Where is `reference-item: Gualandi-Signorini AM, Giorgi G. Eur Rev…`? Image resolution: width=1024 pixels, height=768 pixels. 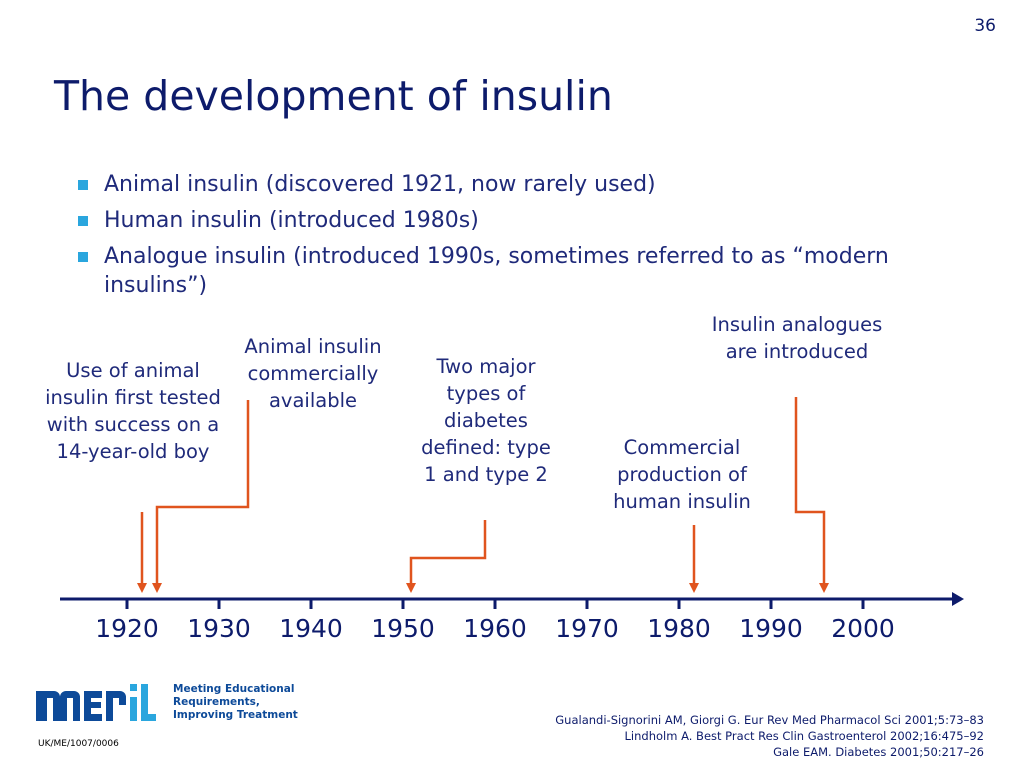
reference-item: Gualandi-Signorini AM, Giorgi G. Eur Rev… is located at coordinates (769, 720).